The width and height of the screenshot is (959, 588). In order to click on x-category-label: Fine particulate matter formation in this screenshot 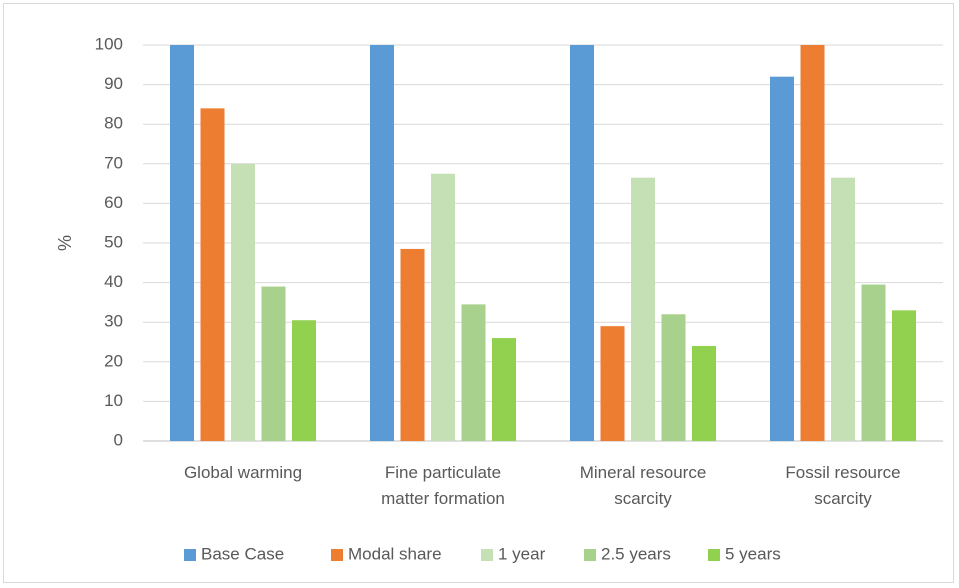, I will do `click(443, 485)`.